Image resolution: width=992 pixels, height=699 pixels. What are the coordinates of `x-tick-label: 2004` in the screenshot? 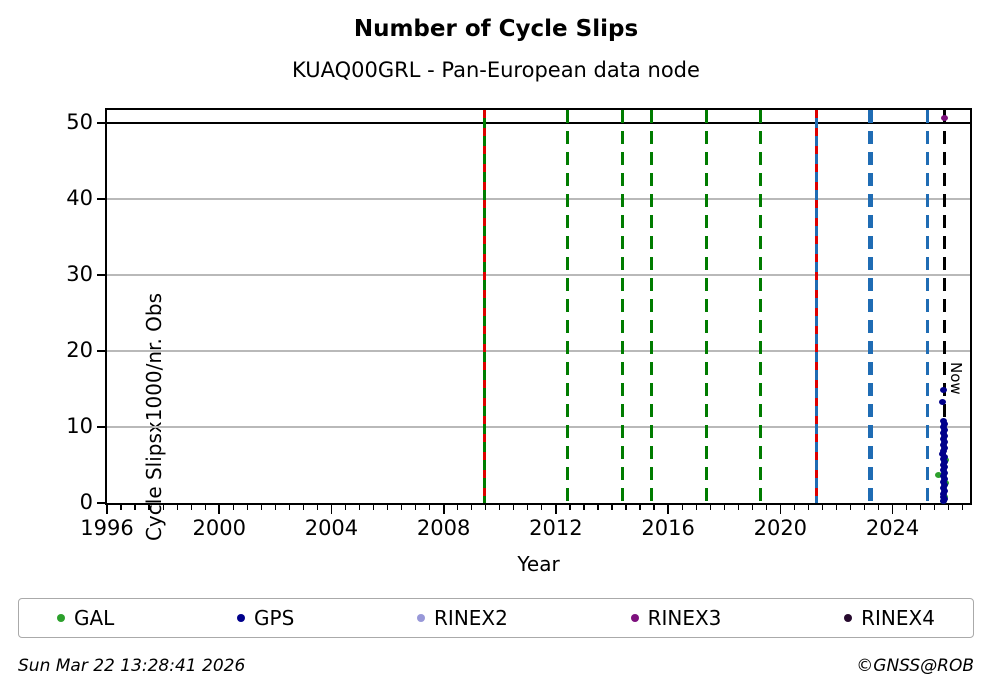 It's located at (331, 528).